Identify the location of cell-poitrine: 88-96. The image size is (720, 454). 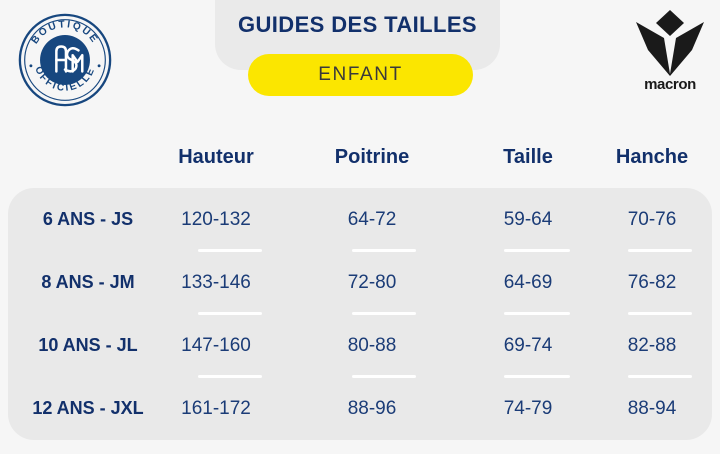
(372, 408).